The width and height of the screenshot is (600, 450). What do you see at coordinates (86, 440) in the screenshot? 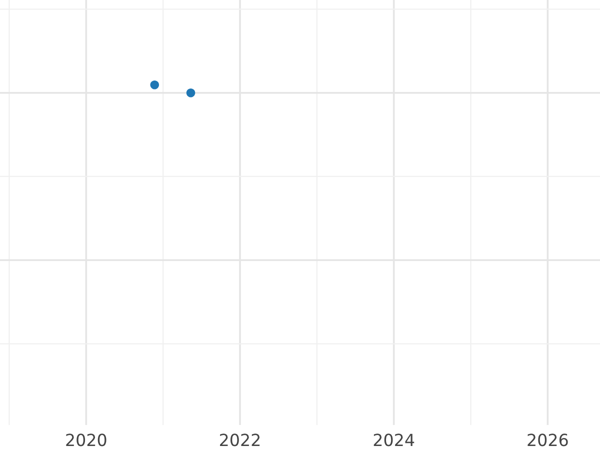
I see `x-tick-label: 2020` at bounding box center [86, 440].